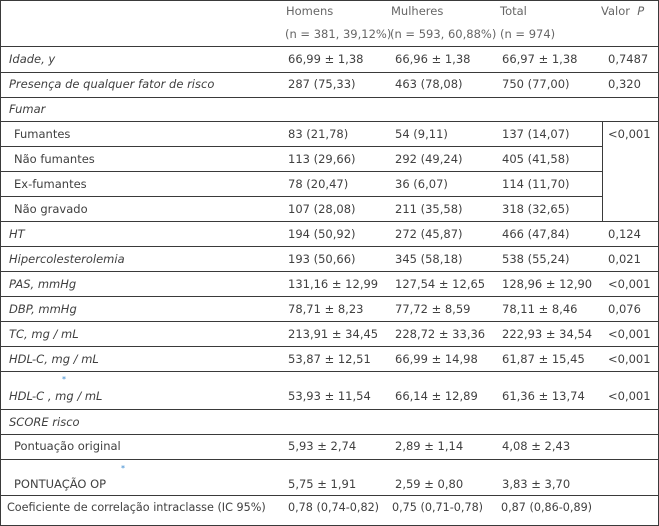 The width and height of the screenshot is (659, 526). What do you see at coordinates (433, 309) in the screenshot?
I see `row-dbp-women: 77,72 ± 8,59` at bounding box center [433, 309].